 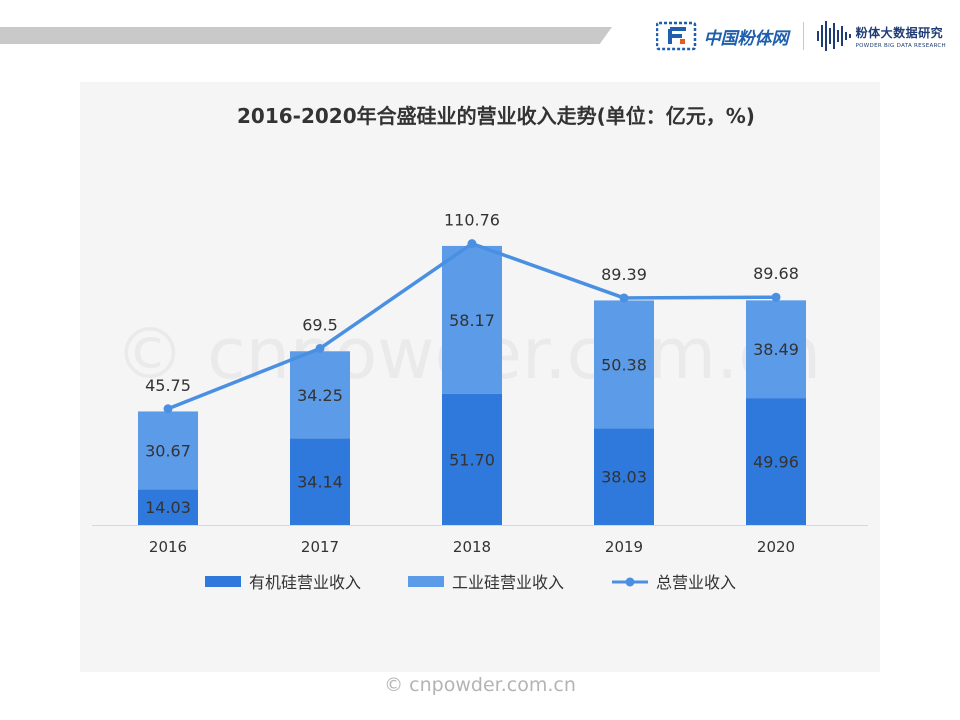 What do you see at coordinates (803, 36) in the screenshot?
I see `logo-divider` at bounding box center [803, 36].